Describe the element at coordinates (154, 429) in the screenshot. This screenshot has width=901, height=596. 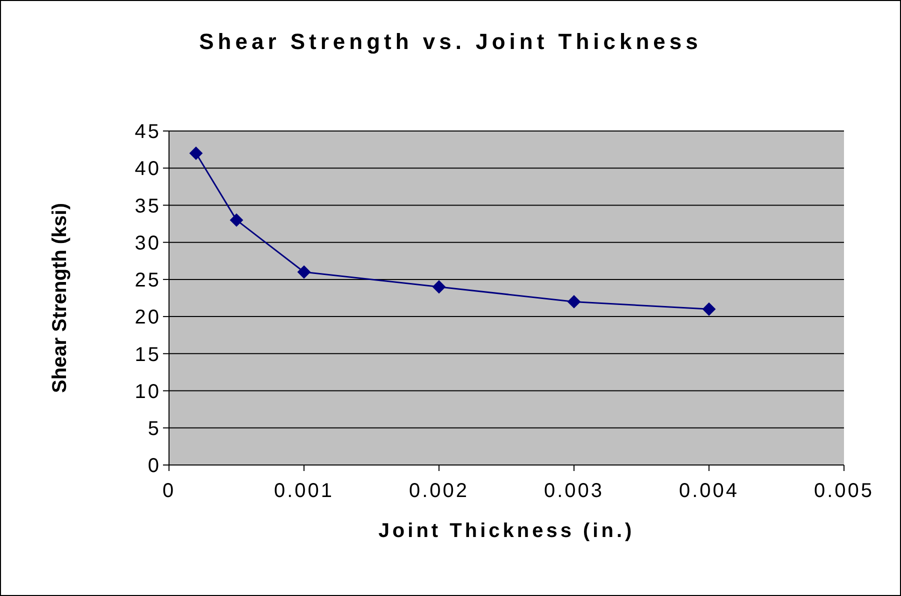
I see `y-tick-label: 5` at that location.